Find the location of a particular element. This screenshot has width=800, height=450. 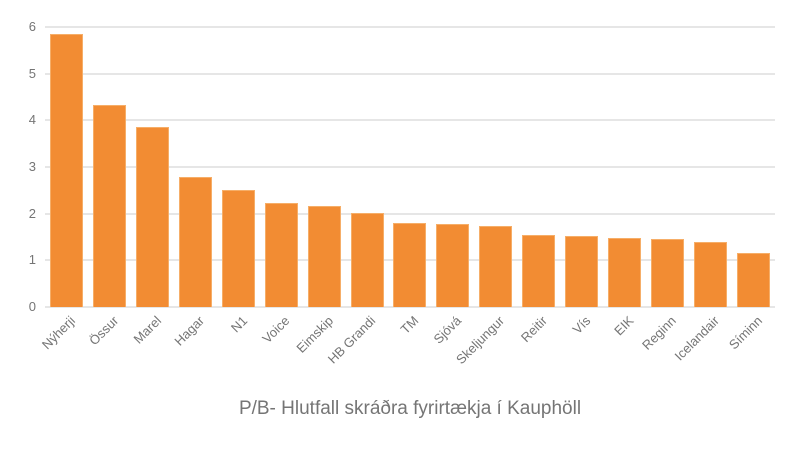

bar-slot-Össur is located at coordinates (109, 167).